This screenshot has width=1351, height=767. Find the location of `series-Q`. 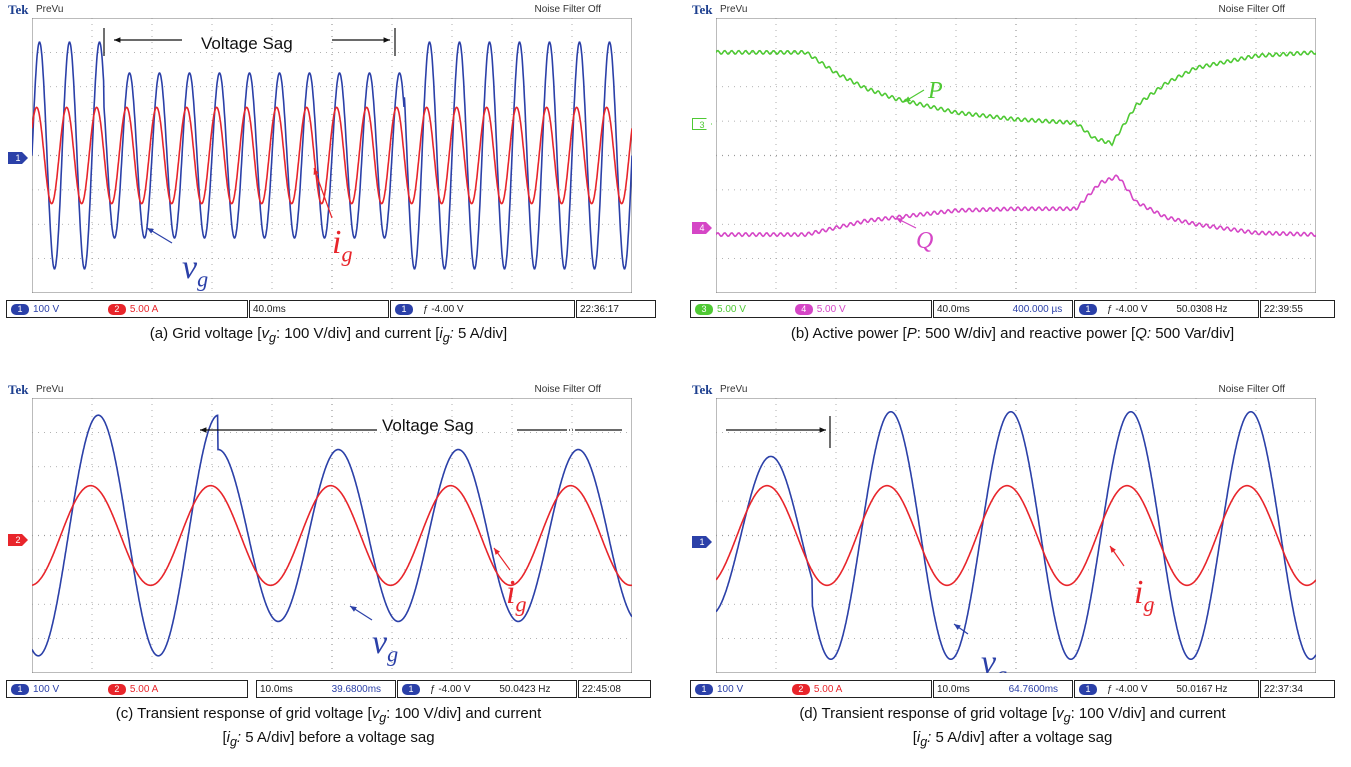

series-Q is located at coordinates (1016, 206).